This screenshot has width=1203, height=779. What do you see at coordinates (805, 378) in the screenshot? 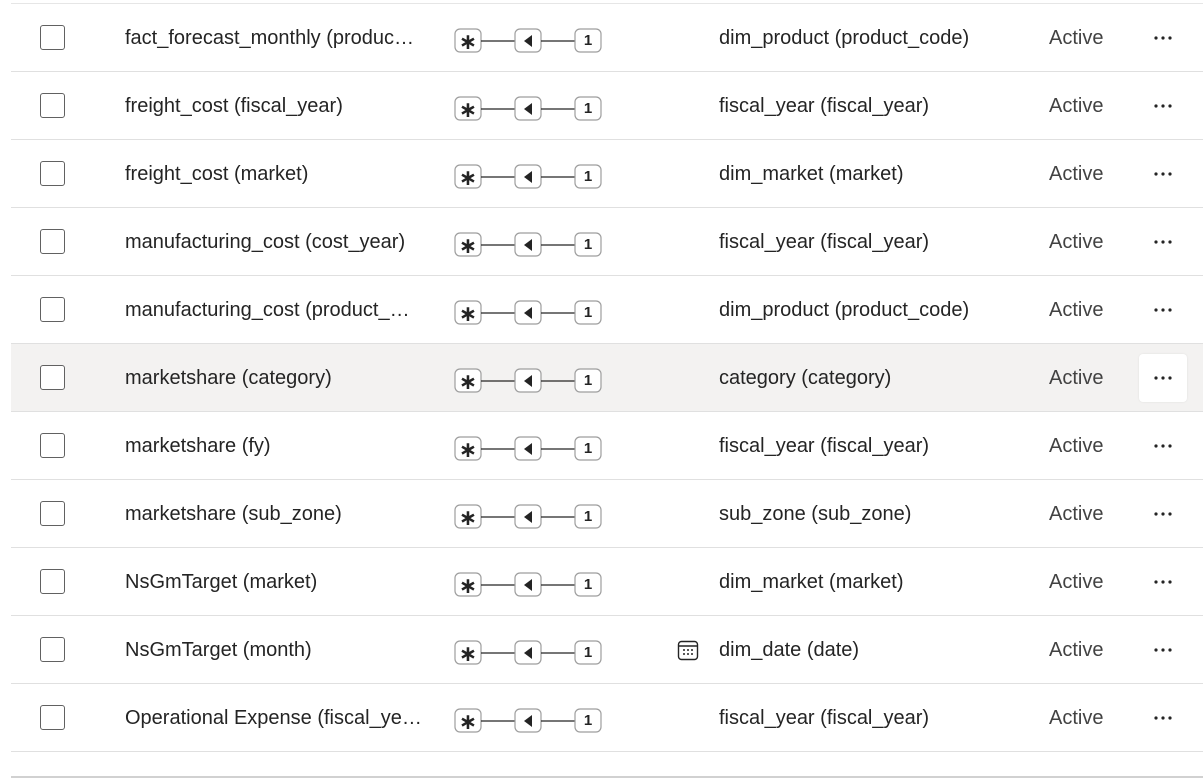
I see `to-column-cell: category (category)` at bounding box center [805, 378].